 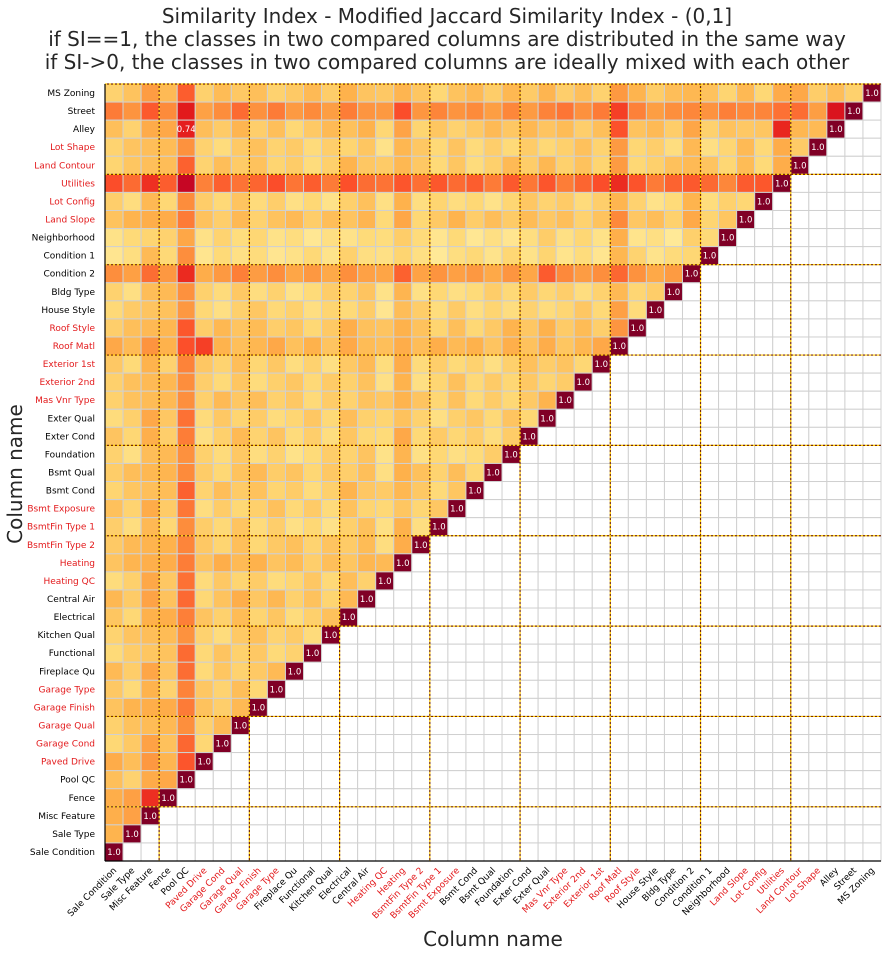 I want to click on y-tick-garage-type: Garage Type, so click(x=67, y=690).